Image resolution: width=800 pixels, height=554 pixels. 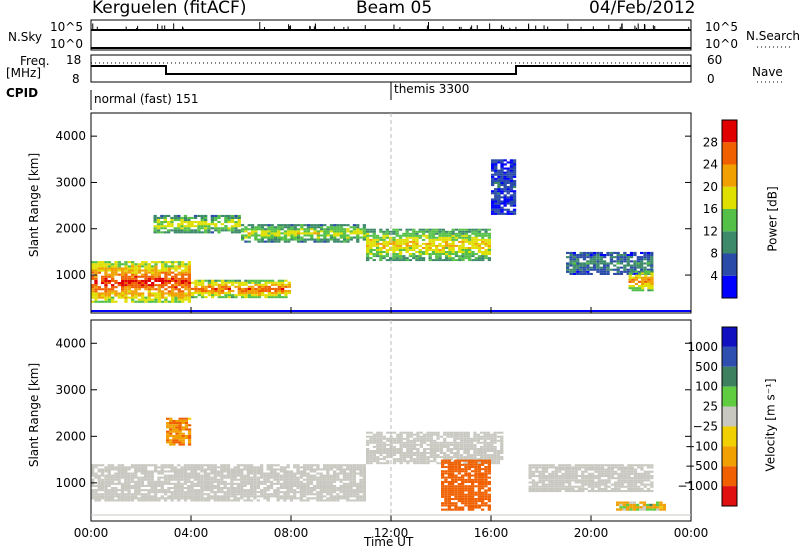 I want to click on power-colorbar-segment, so click(x=729, y=131).